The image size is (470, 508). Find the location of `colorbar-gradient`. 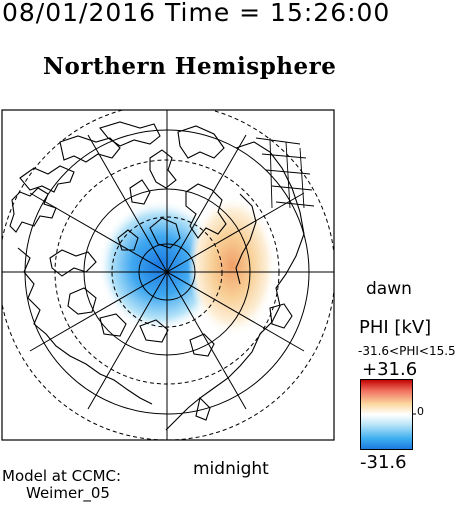

colorbar-gradient is located at coordinates (386, 414).